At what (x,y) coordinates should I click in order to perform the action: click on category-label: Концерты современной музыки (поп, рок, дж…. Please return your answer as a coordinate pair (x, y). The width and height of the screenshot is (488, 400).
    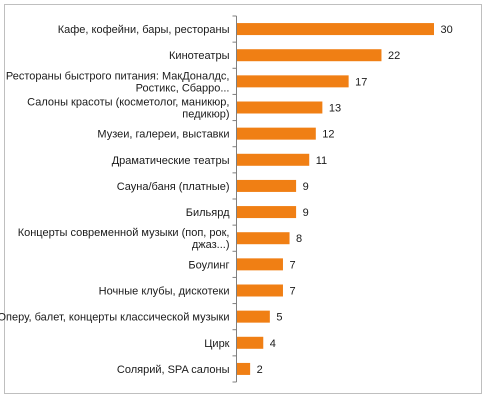
    Looking at the image, I should click on (124, 239).